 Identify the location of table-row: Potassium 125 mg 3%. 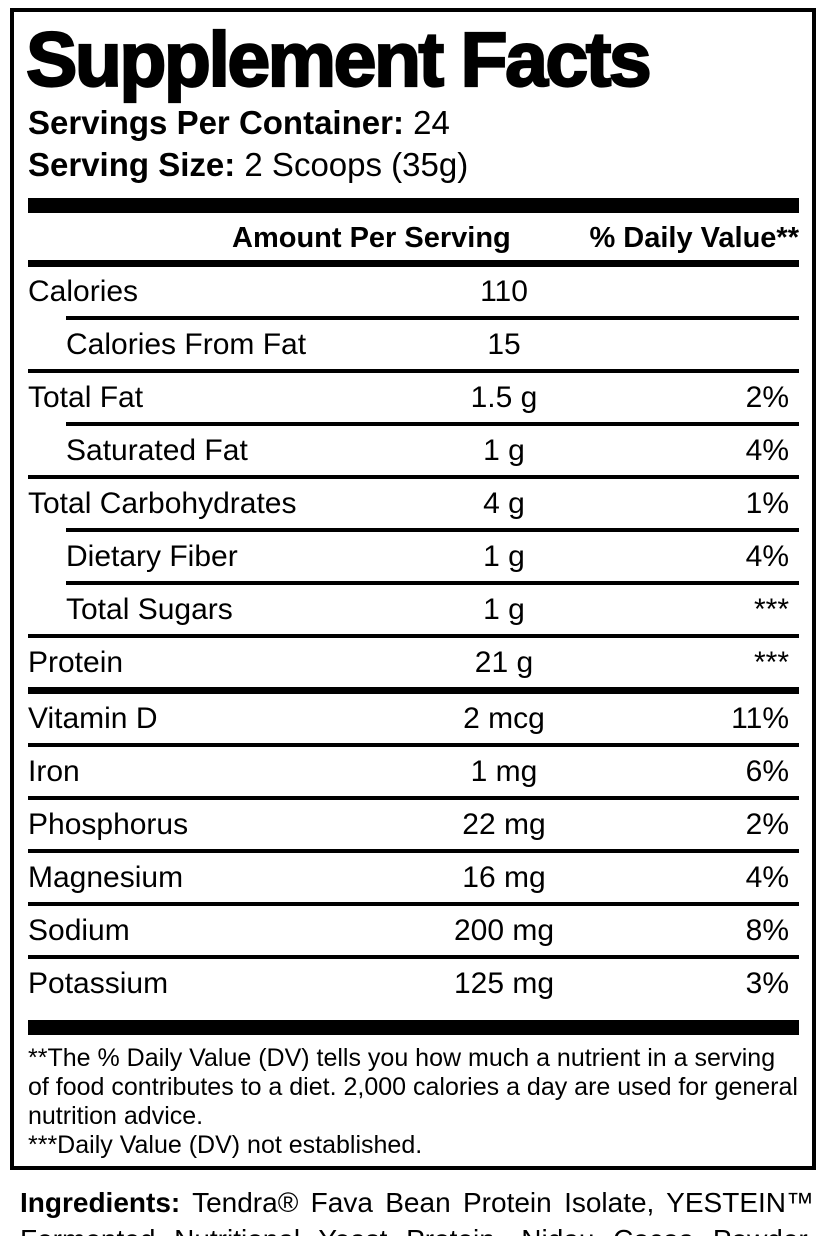
(413, 983).